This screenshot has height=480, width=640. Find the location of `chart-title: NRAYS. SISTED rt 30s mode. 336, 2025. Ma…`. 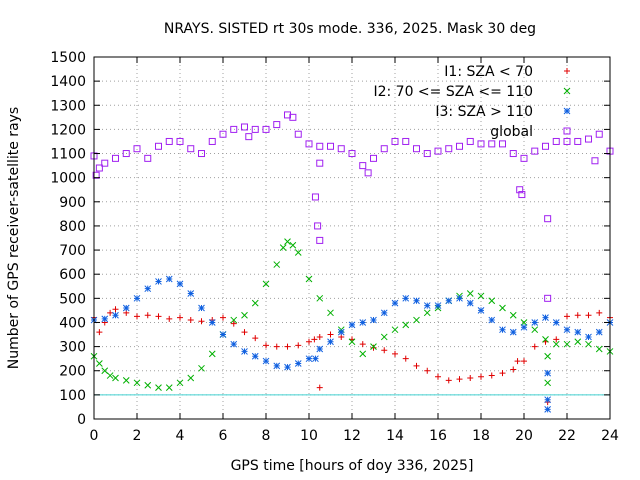

chart-title: NRAYS. SISTED rt 30s mode. 336, 2025. Ma… is located at coordinates (350, 29).